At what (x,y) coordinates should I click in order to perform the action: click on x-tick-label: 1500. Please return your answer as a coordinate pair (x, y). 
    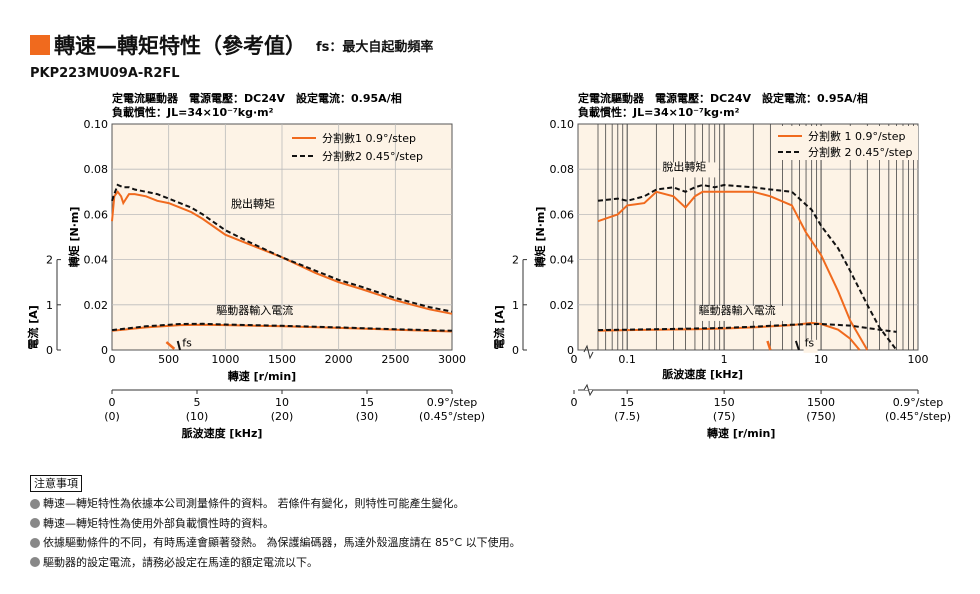
    Looking at the image, I should click on (282, 359).